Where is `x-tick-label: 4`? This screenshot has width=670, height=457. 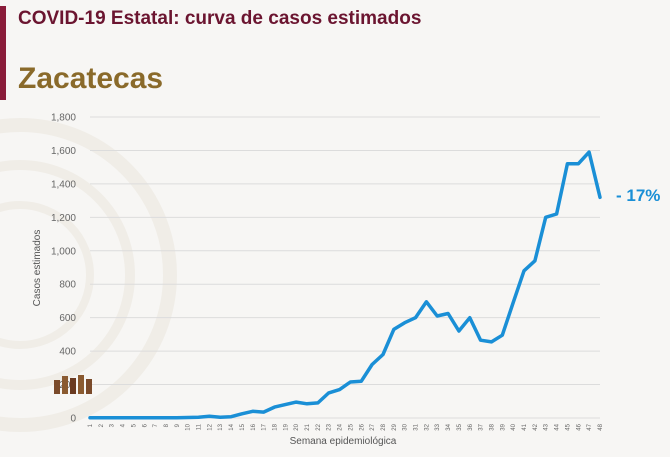
x-tick-label: 4 is located at coordinates (124, 425).